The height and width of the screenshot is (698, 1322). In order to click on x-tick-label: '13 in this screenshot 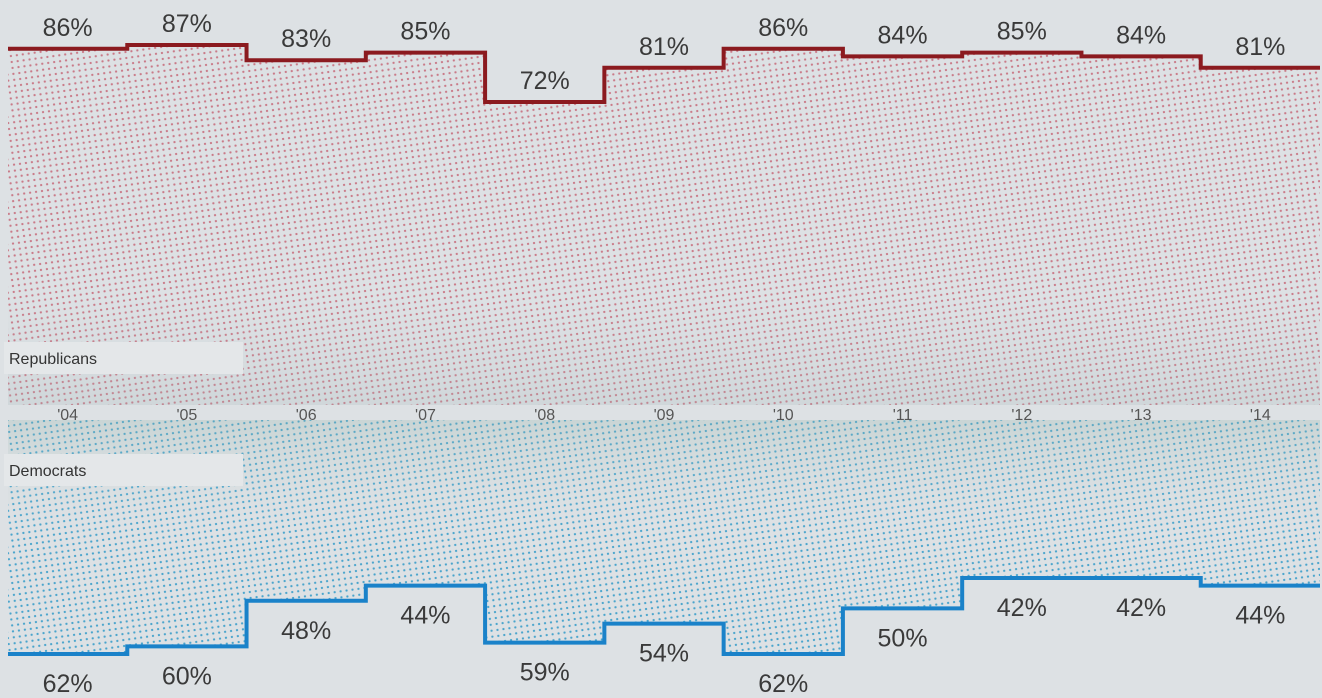, I will do `click(1141, 415)`.